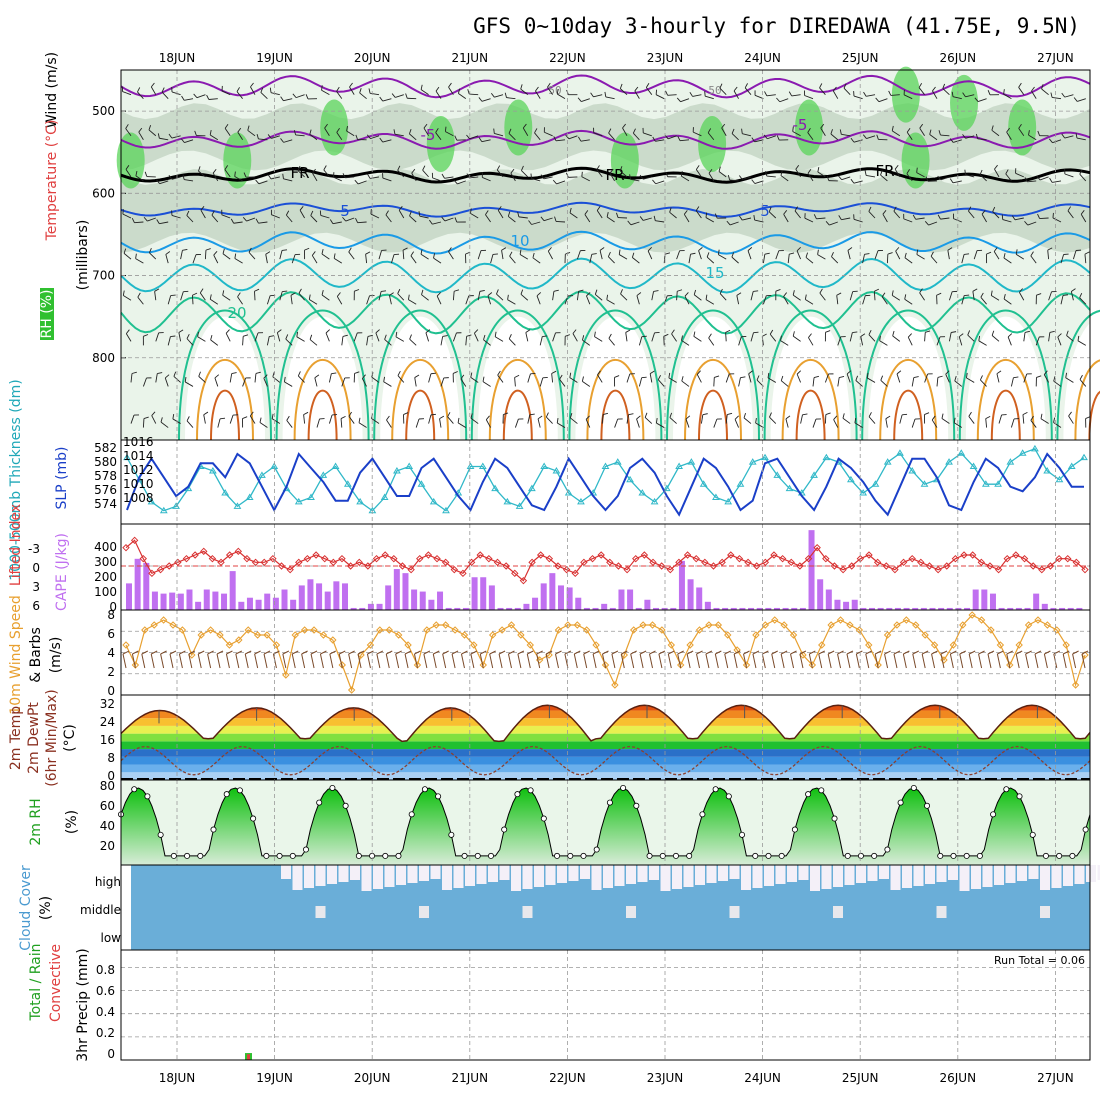 This screenshot has height=1100, width=1100. Describe the element at coordinates (62, 477) in the screenshot. I see `slp-axis-label: SLP (mb)` at that location.